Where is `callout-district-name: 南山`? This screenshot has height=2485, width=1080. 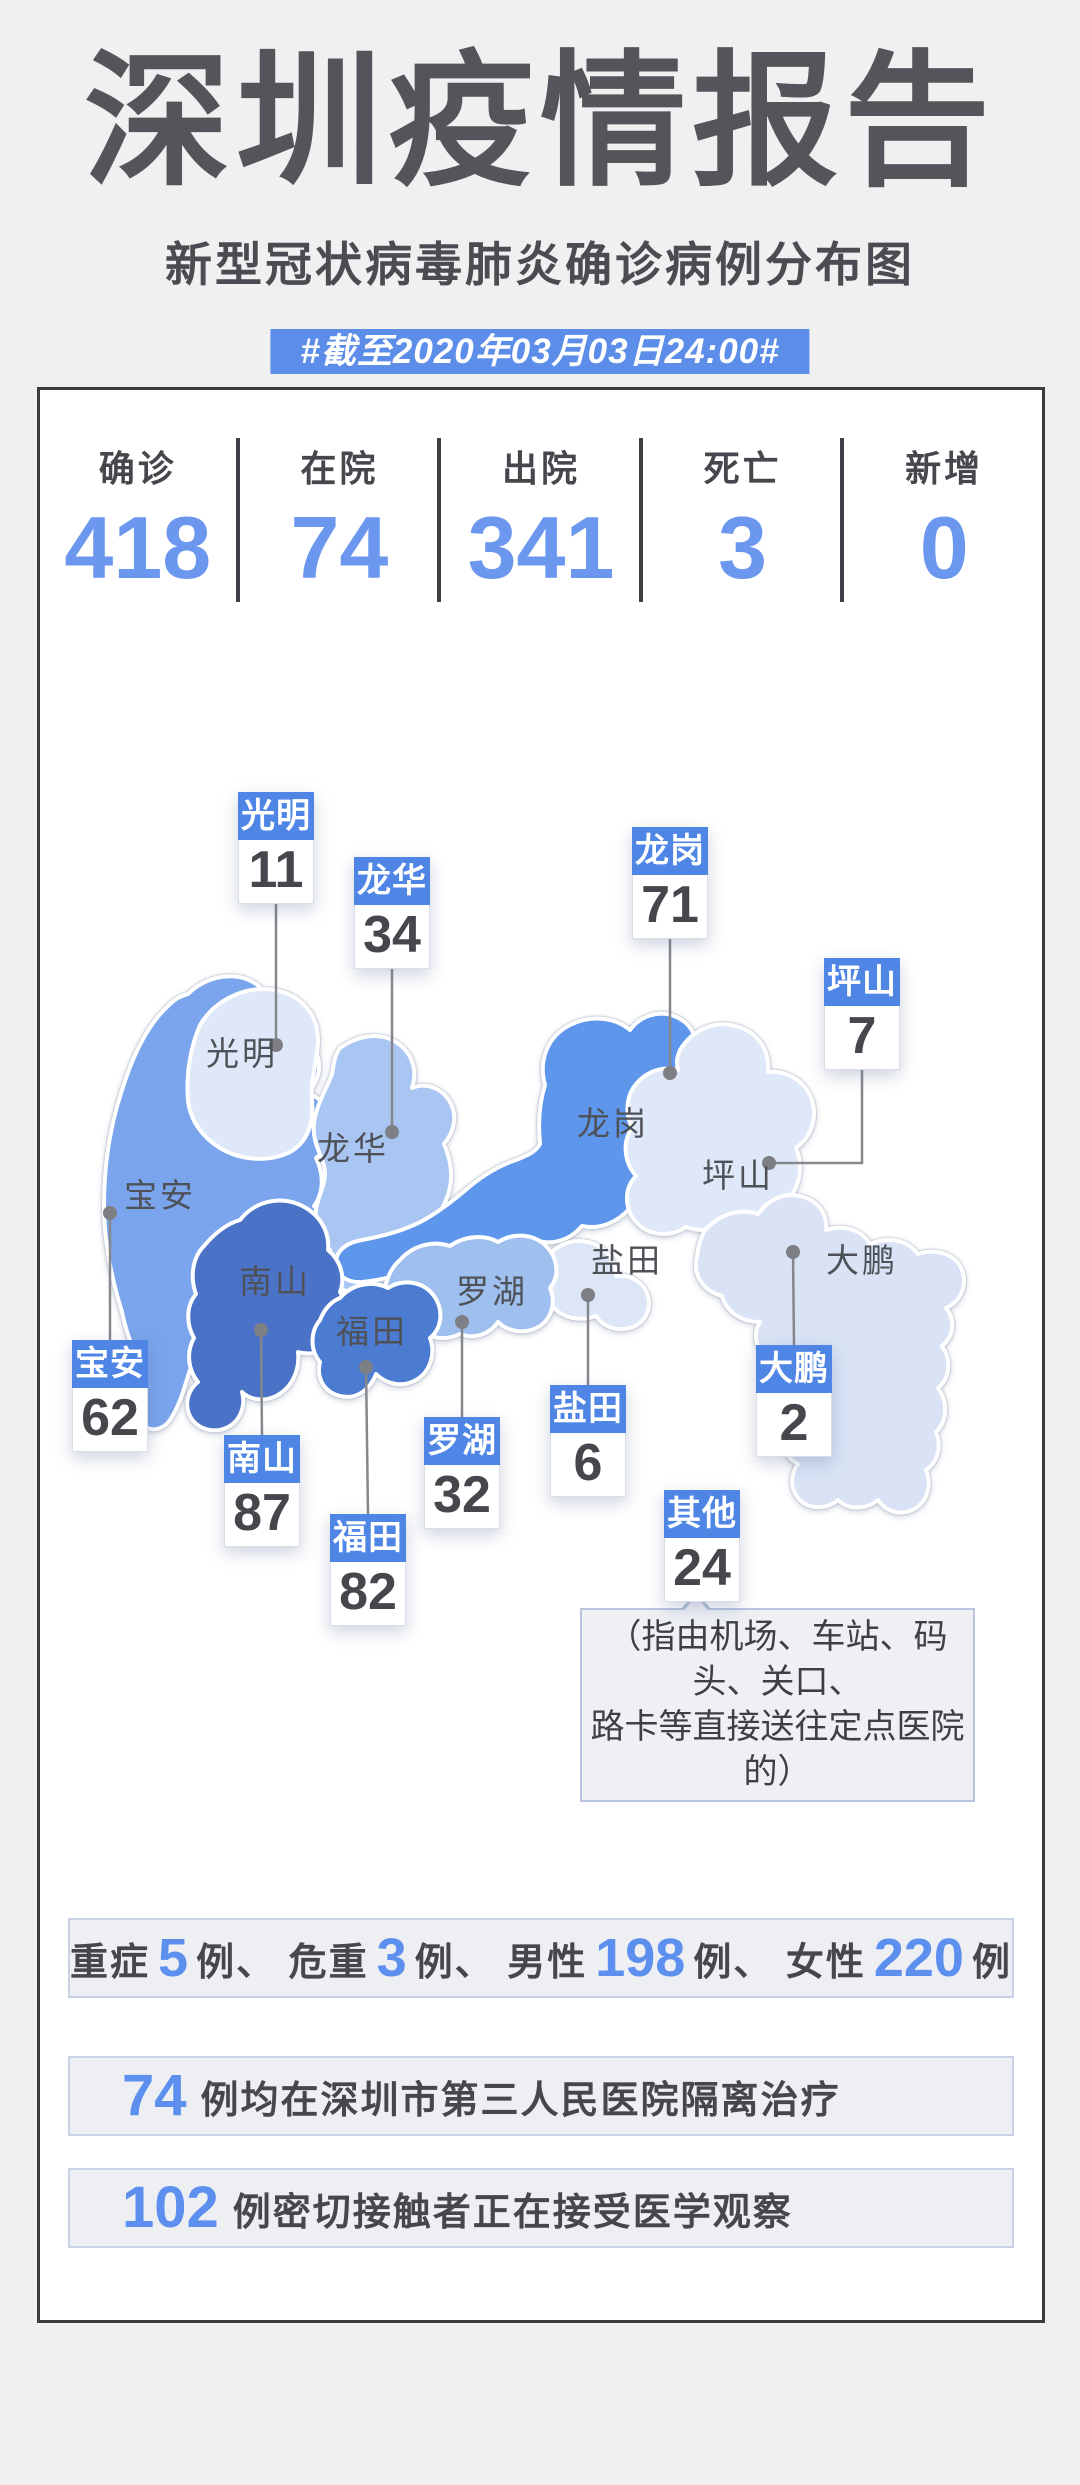 callout-district-name: 南山 is located at coordinates (262, 1459).